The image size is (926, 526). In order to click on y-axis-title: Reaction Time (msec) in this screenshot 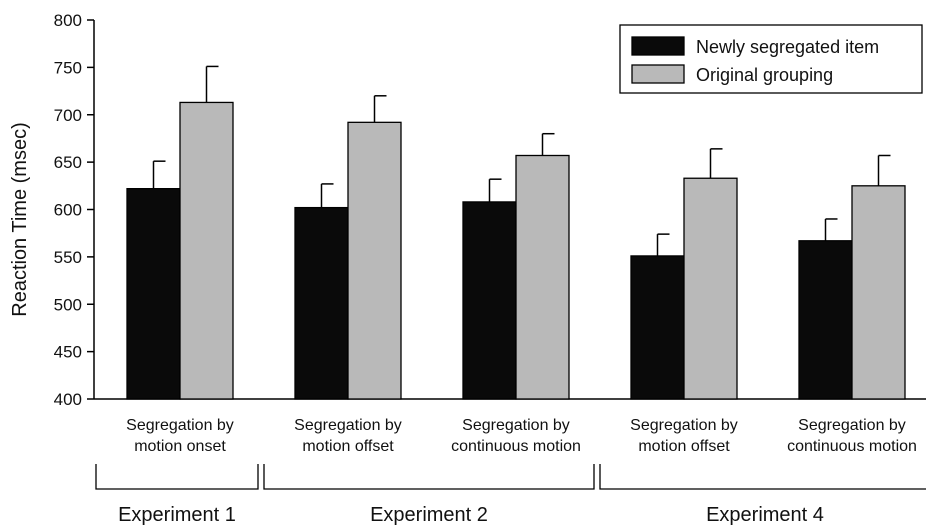, I will do `click(20, 219)`.